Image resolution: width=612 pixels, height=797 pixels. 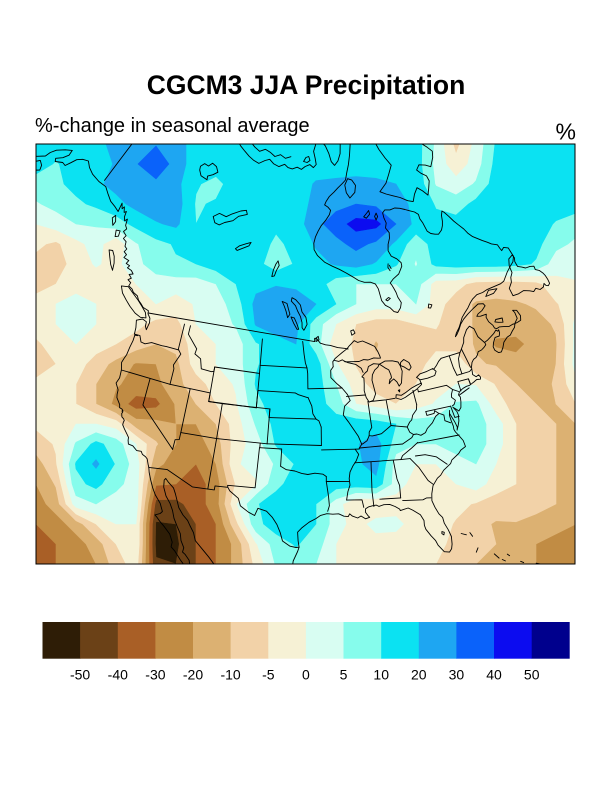 I want to click on svg-text: 5, so click(x=344, y=675).